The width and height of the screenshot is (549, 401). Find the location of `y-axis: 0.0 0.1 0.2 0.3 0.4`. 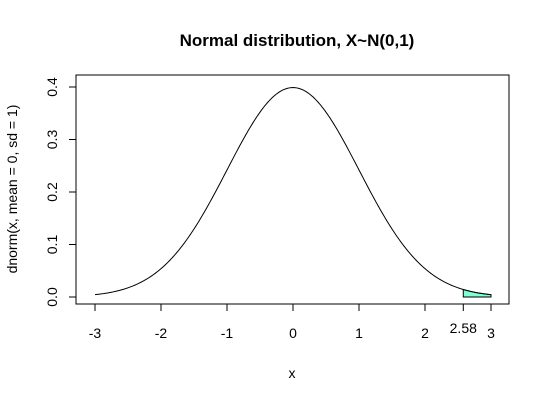

y-axis: 0.0 0.1 0.2 0.3 0.4 is located at coordinates (60, 192).